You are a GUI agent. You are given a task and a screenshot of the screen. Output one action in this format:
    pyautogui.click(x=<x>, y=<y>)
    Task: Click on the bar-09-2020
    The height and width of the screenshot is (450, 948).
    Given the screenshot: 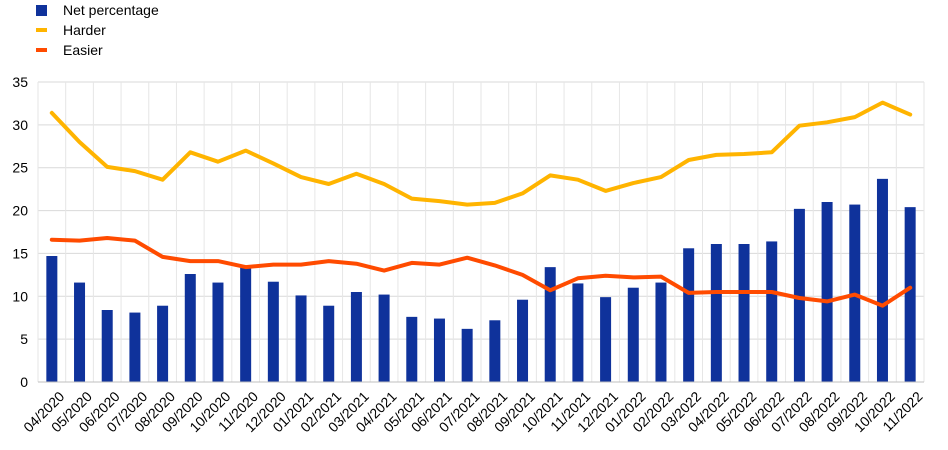 What is the action you would take?
    pyautogui.click(x=190, y=328)
    